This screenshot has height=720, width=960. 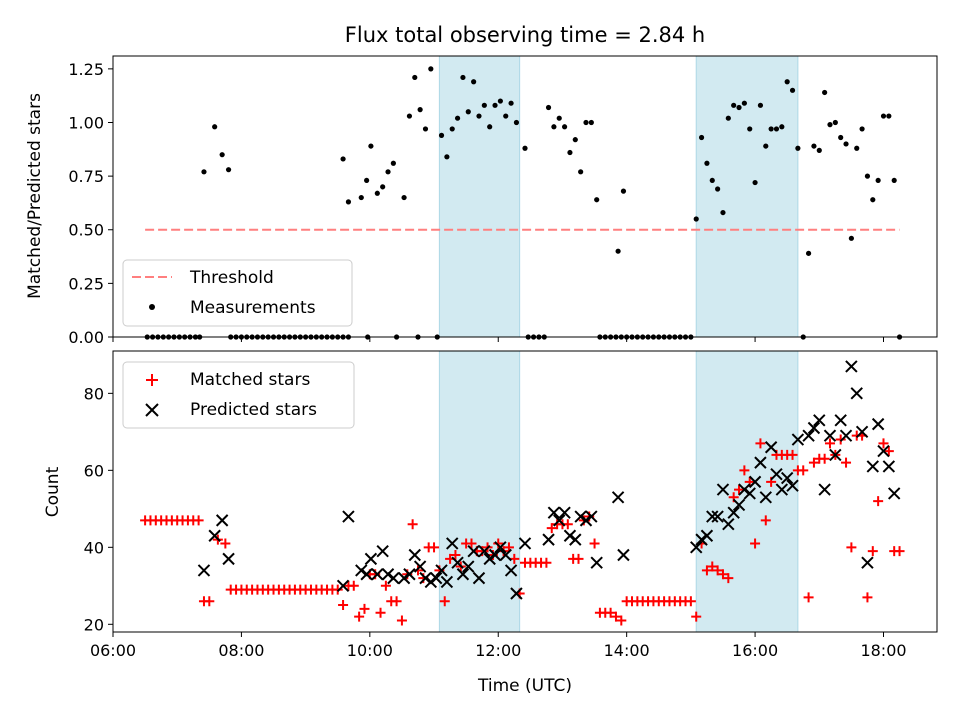 I want to click on legend-matched-swatch, so click(x=152, y=380).